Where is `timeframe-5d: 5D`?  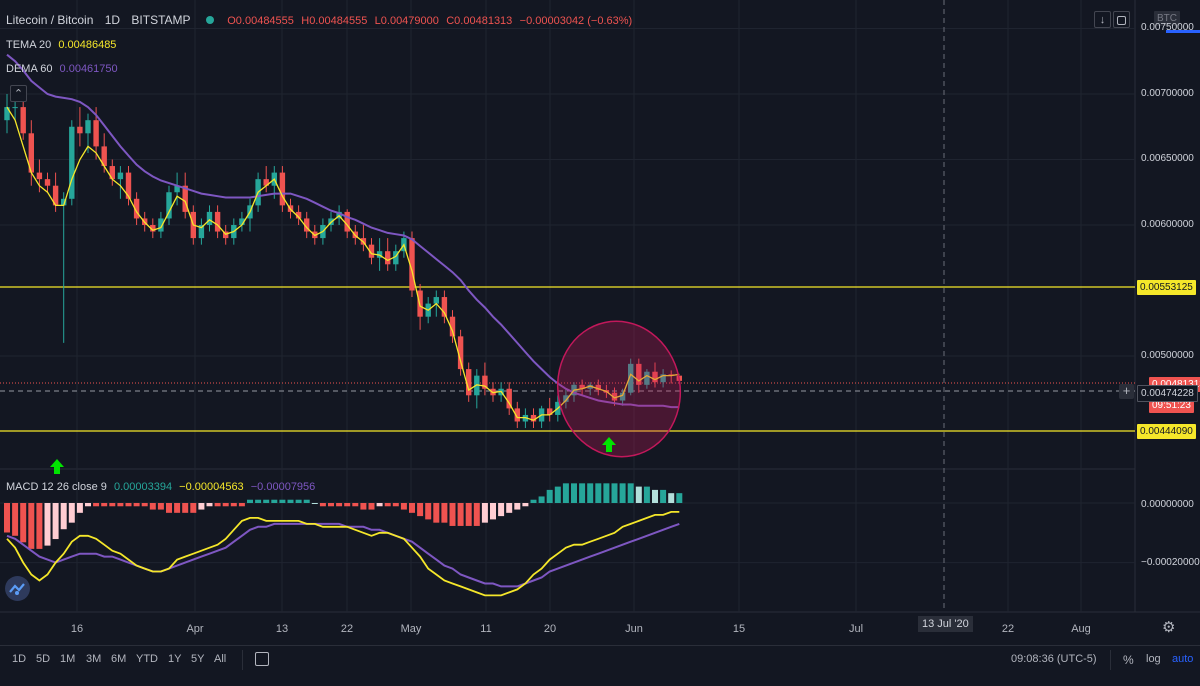 timeframe-5d: 5D is located at coordinates (43, 659).